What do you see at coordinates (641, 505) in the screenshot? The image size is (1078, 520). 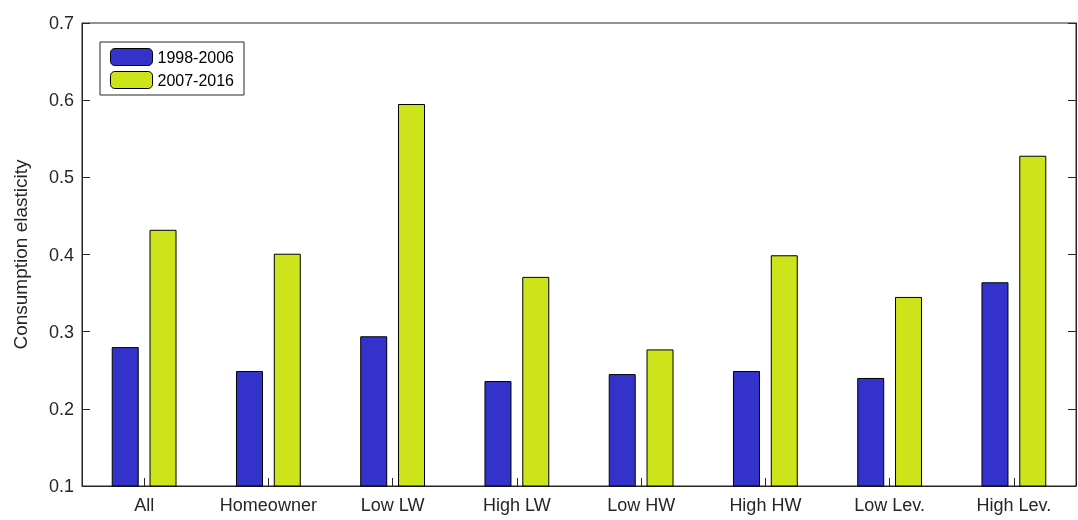 I see `x-tick-label: Low HW` at bounding box center [641, 505].